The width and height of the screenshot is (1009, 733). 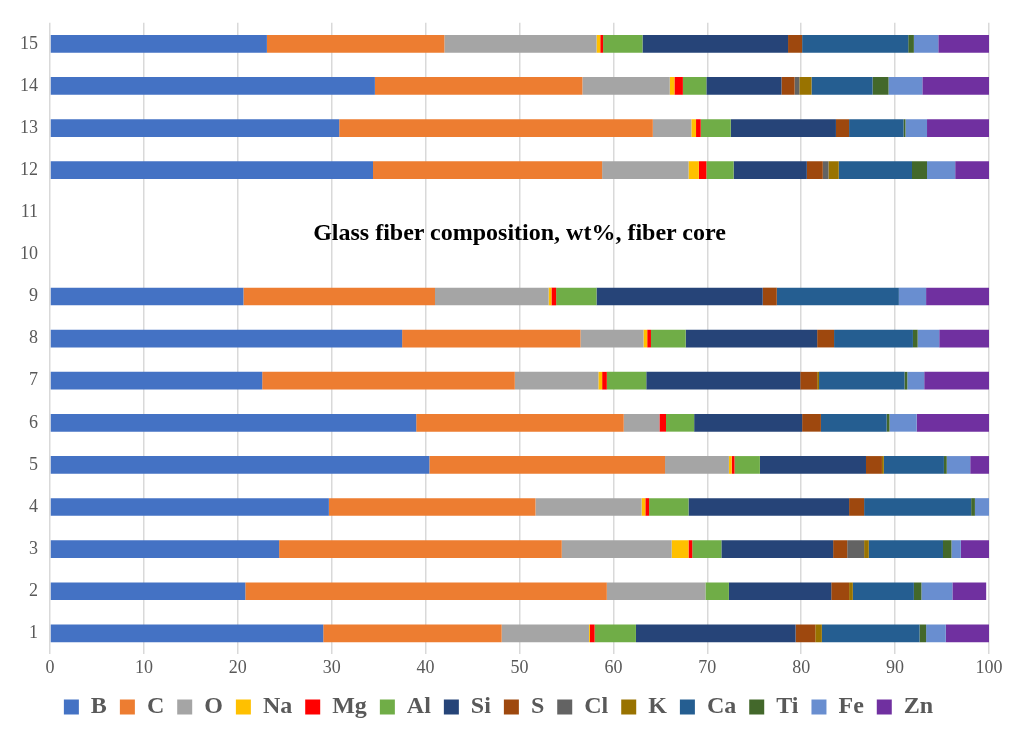 What do you see at coordinates (851, 705) in the screenshot?
I see `legend-label: Fe` at bounding box center [851, 705].